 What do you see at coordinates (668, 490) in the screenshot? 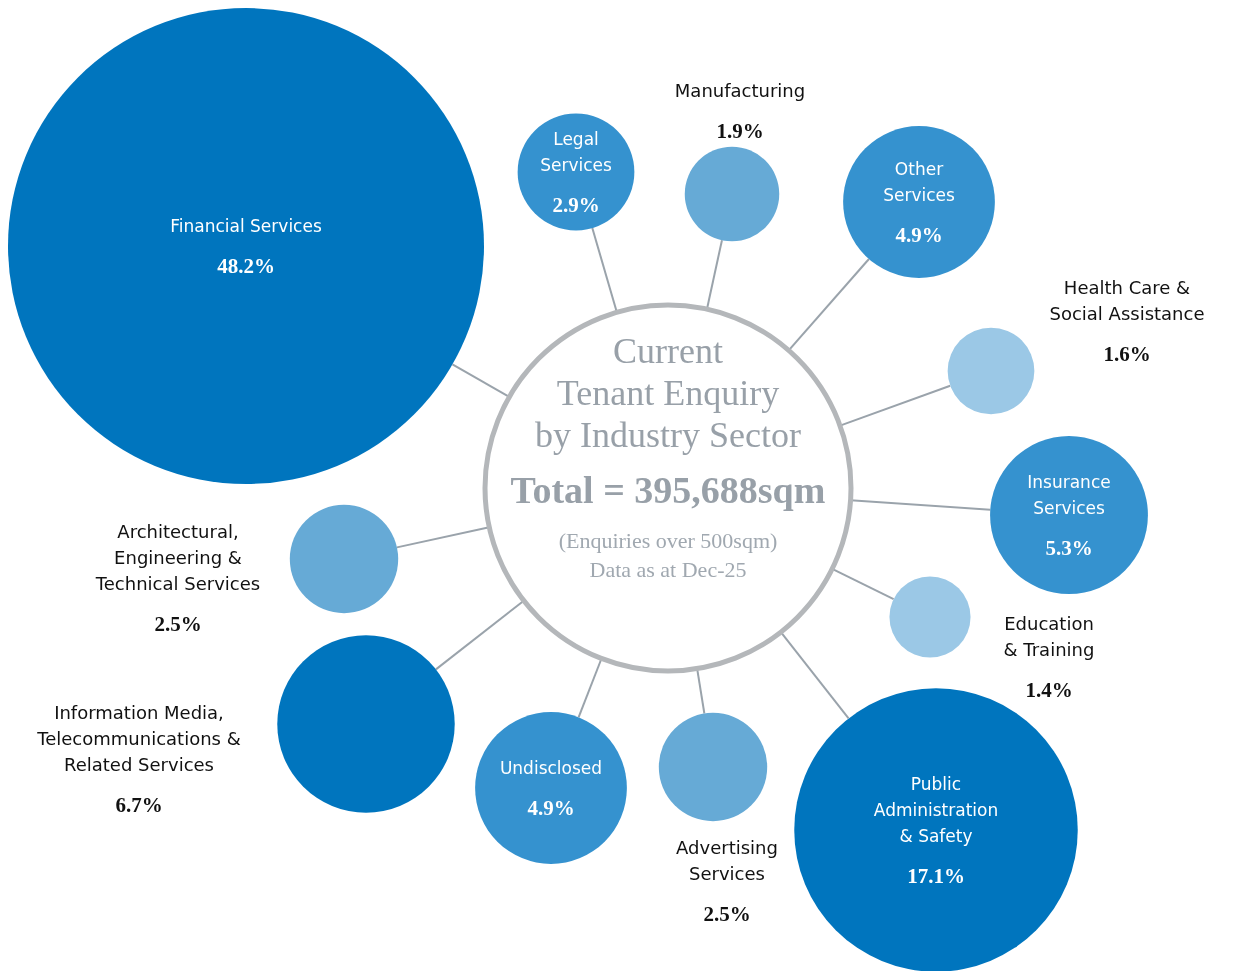
I see `text: Total = 395,688sqm` at bounding box center [668, 490].